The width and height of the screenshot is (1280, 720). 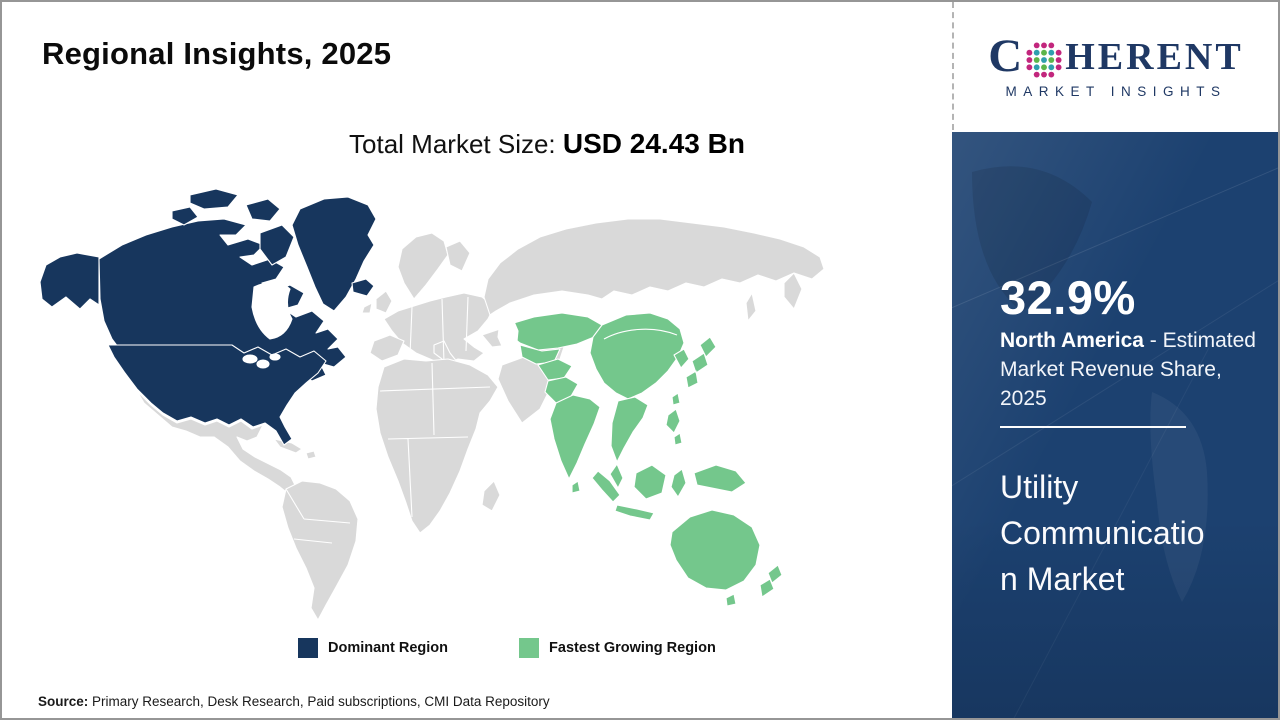 What do you see at coordinates (1102, 533) in the screenshot?
I see `report-market-name: Utility Communication Market` at bounding box center [1102, 533].